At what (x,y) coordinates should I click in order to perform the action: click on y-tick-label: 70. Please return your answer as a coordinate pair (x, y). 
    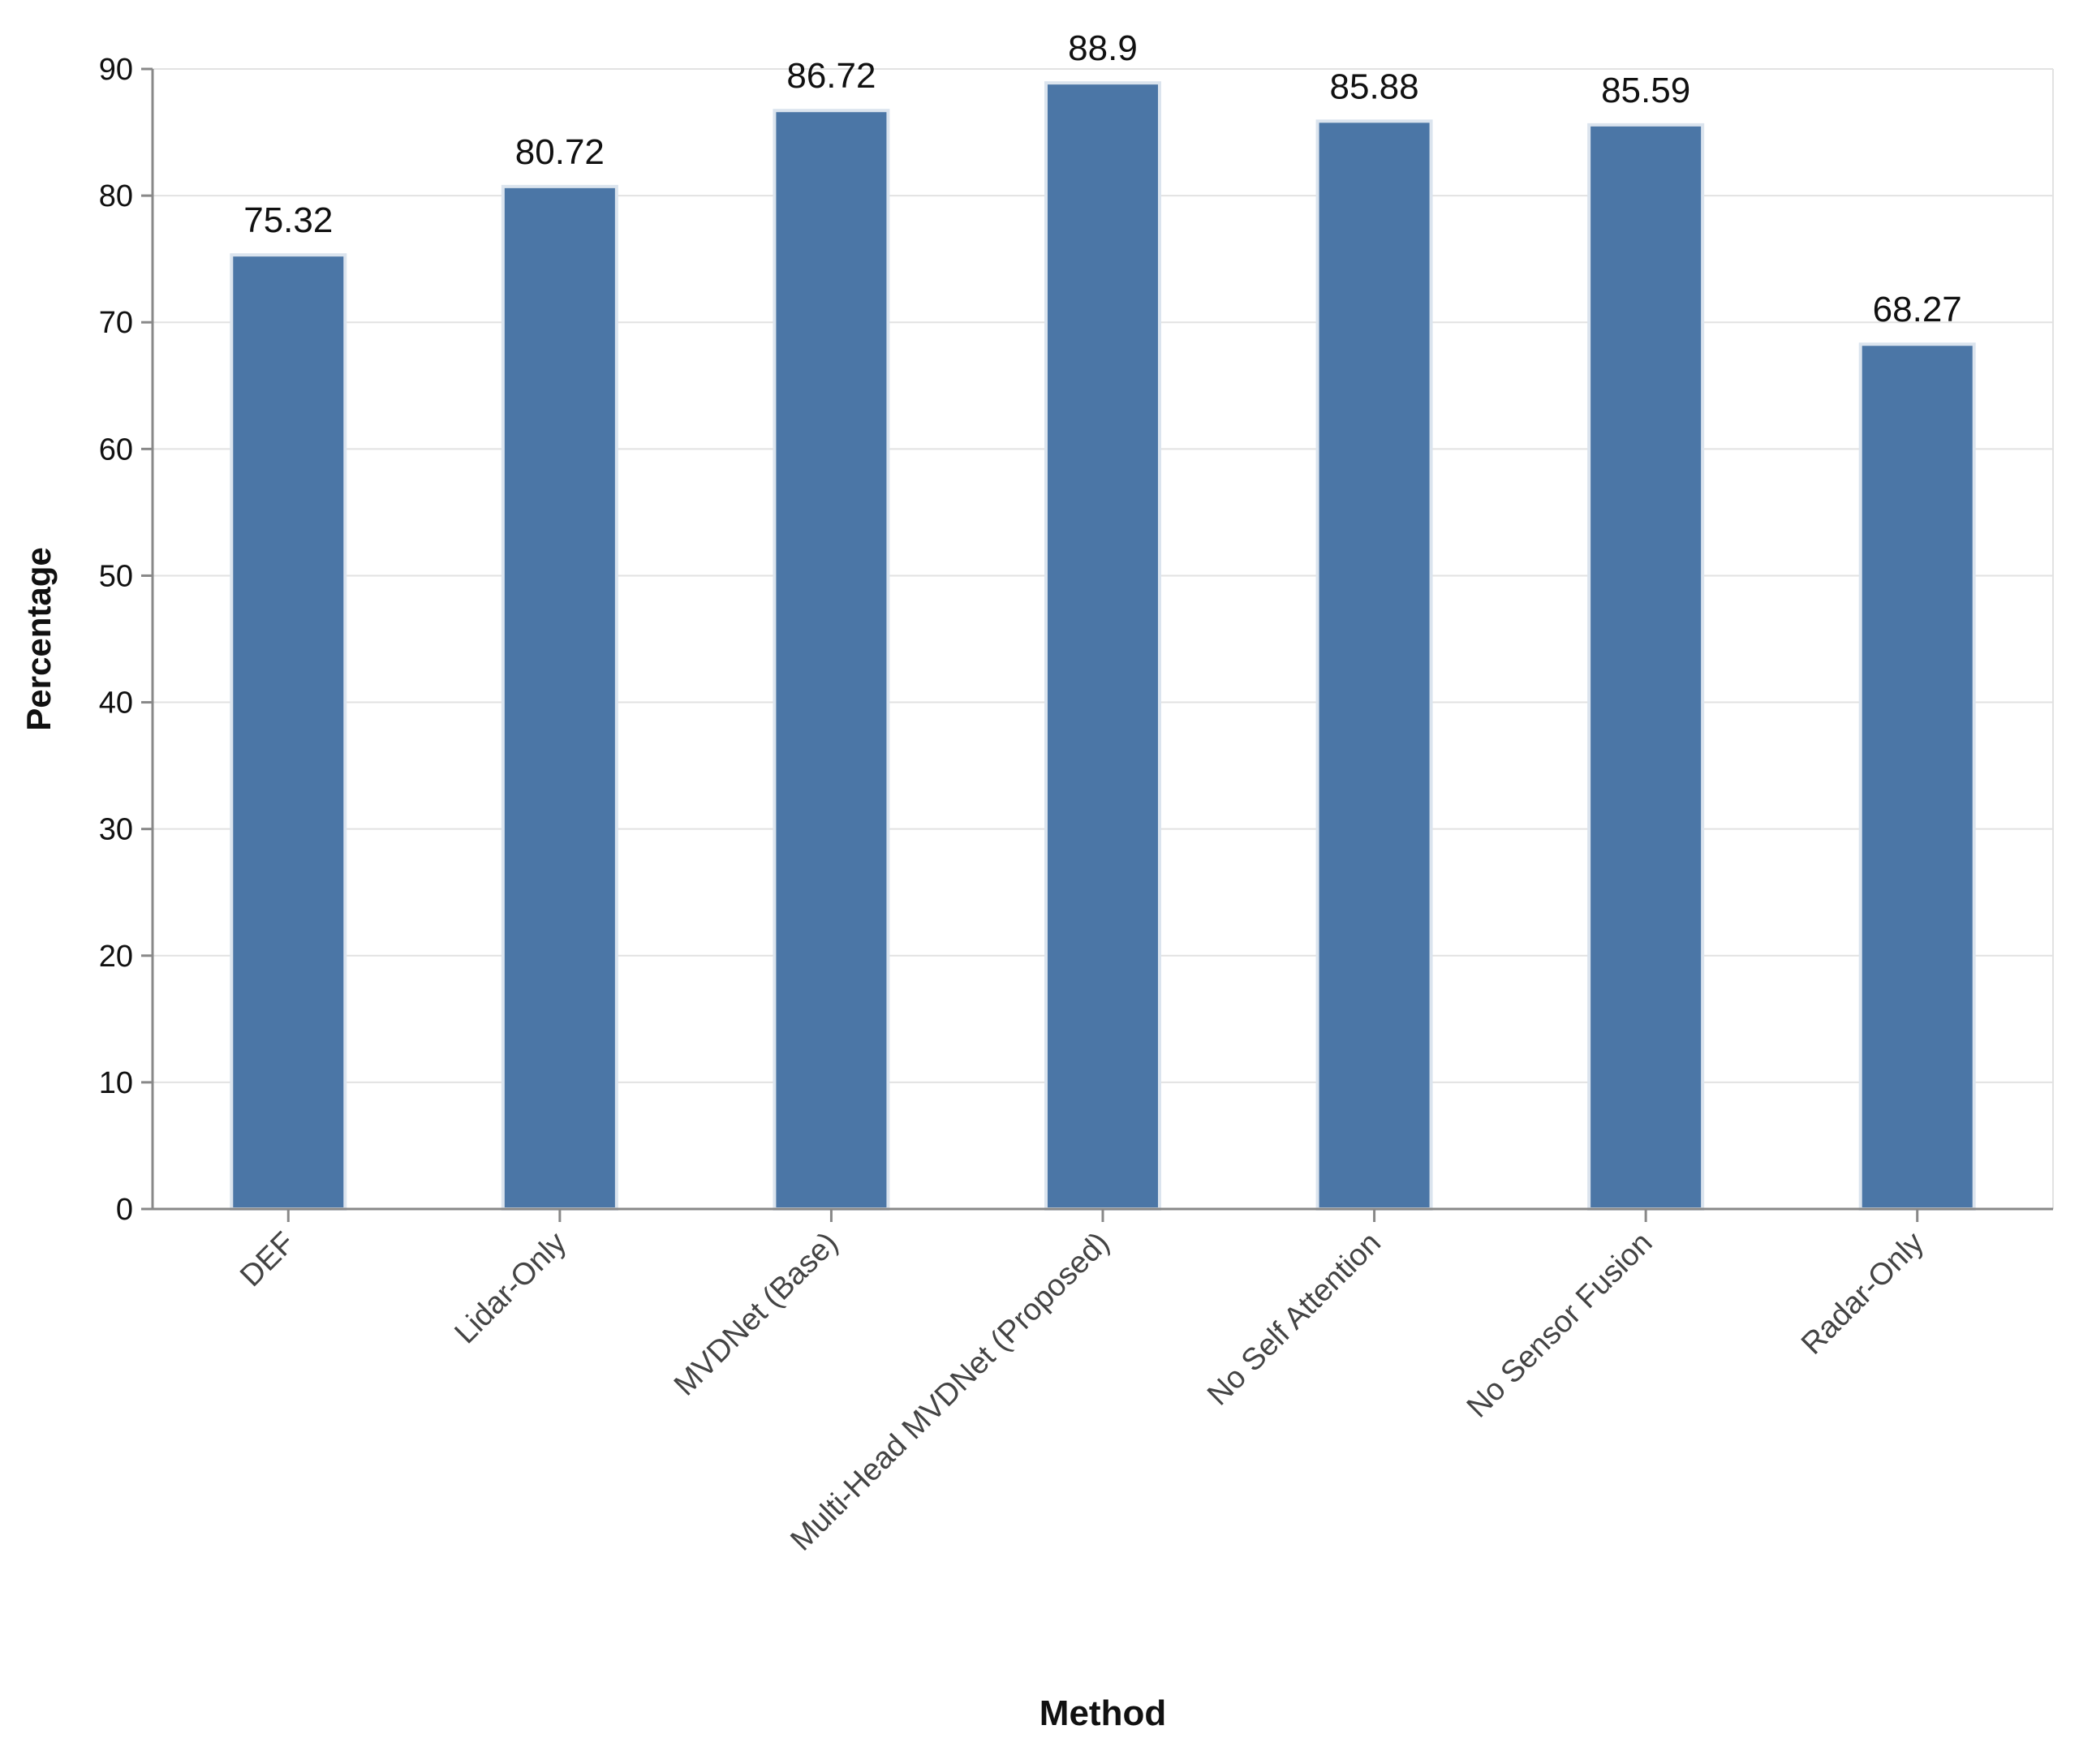
    Looking at the image, I should click on (116, 323).